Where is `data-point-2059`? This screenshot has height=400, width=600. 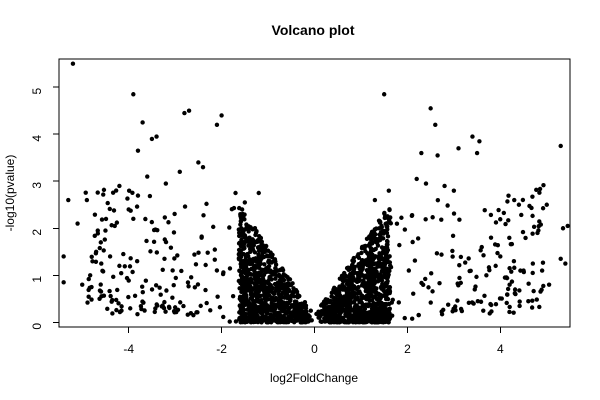
data-point-2059 is located at coordinates (215, 249).